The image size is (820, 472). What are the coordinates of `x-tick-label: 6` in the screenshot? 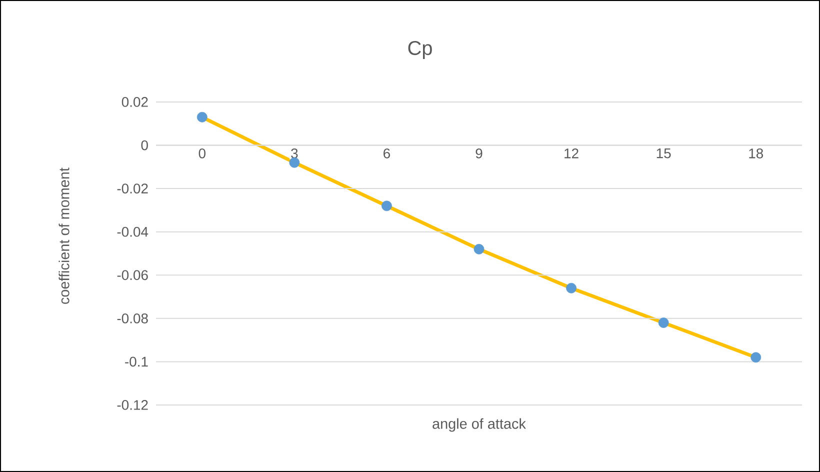 It's located at (387, 153).